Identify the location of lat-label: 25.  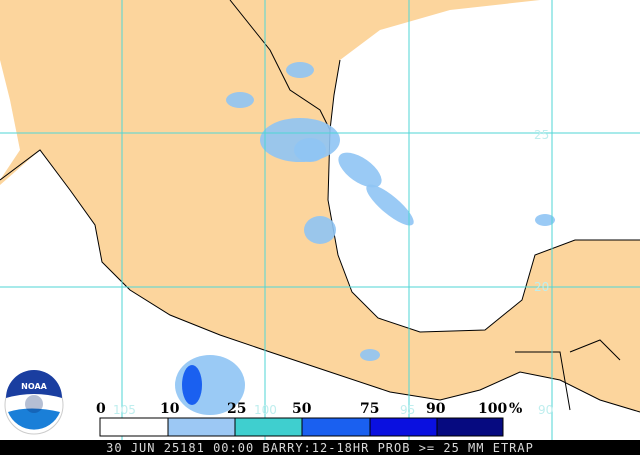
(541, 135).